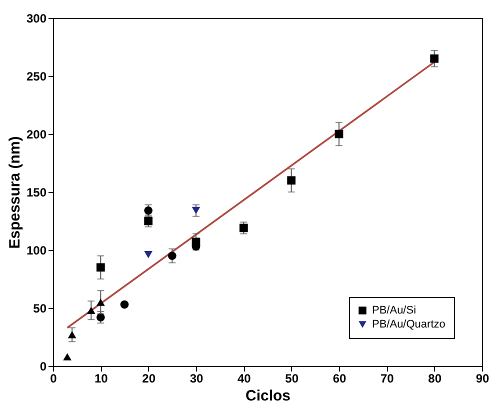 The image size is (497, 409). I want to click on x-tick-label: 90, so click(483, 379).